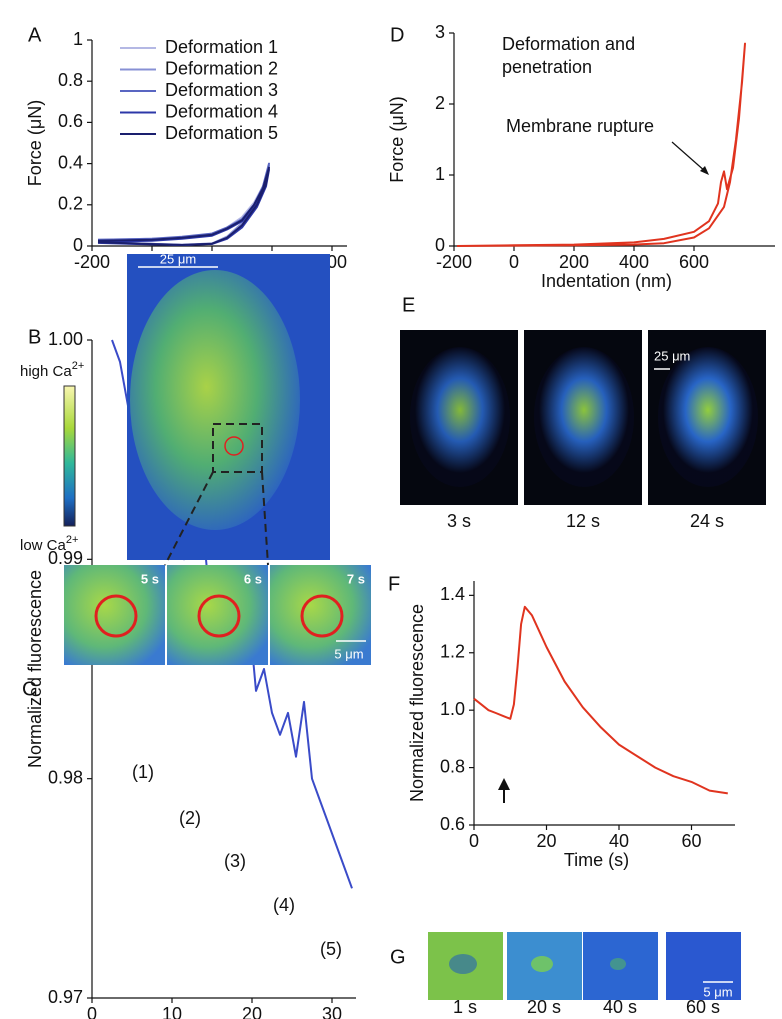  What do you see at coordinates (235, 861) in the screenshot?
I see `annotation: (3)` at bounding box center [235, 861].